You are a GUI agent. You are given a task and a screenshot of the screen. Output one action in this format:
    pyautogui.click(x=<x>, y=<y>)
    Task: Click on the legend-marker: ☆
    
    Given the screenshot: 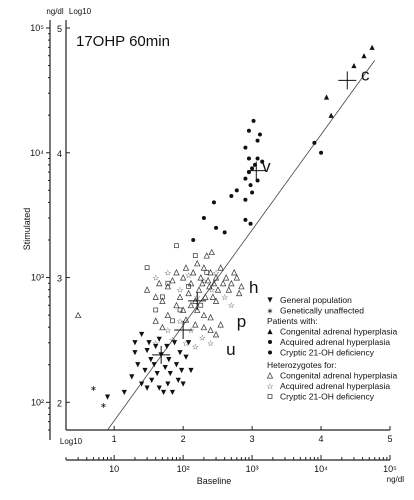 What is the action you would take?
    pyautogui.click(x=269, y=386)
    